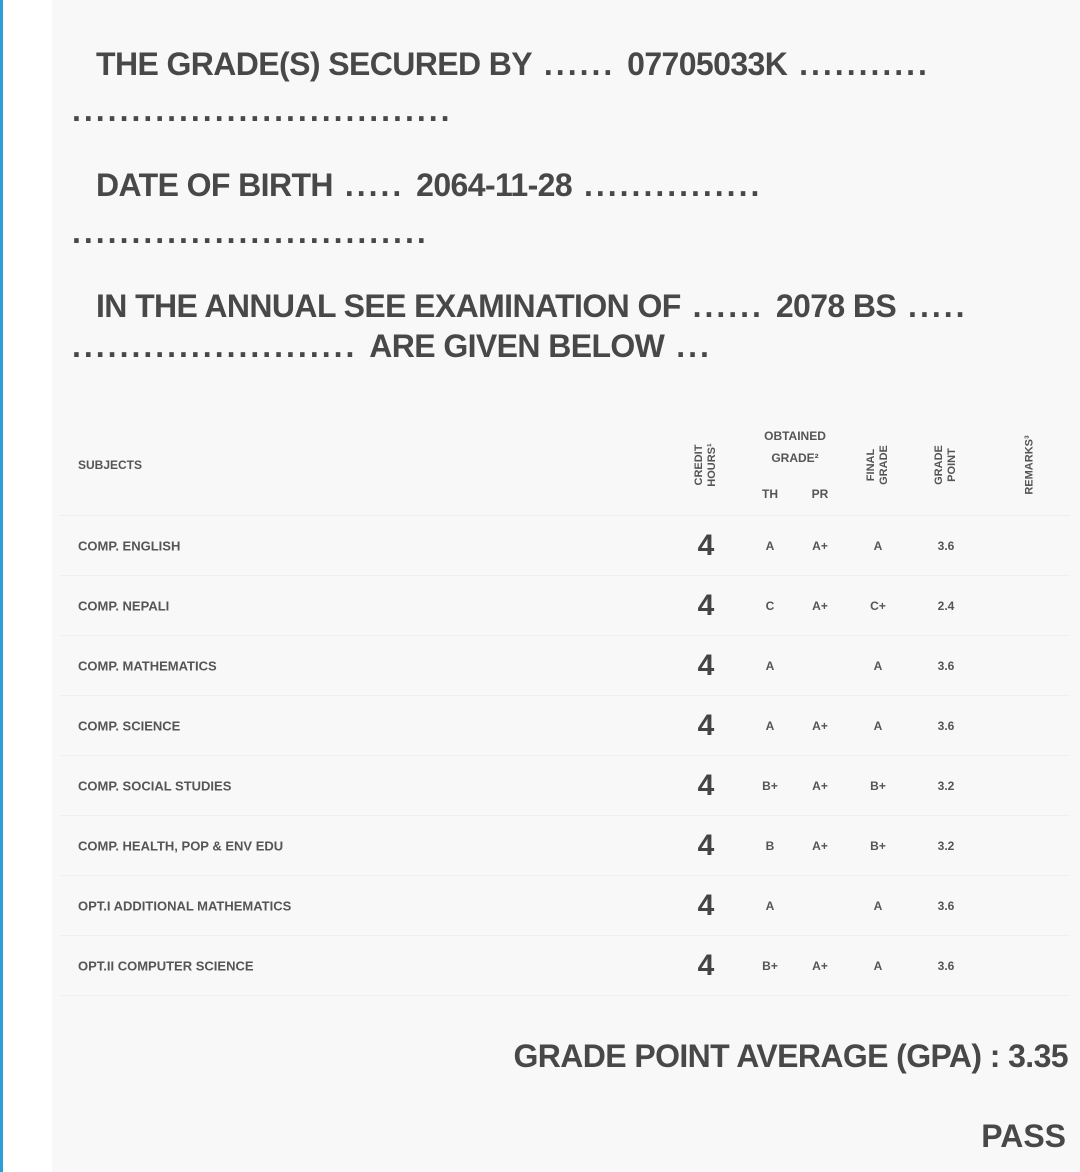 The image size is (1080, 1172). I want to click on left-border, so click(1, 586).